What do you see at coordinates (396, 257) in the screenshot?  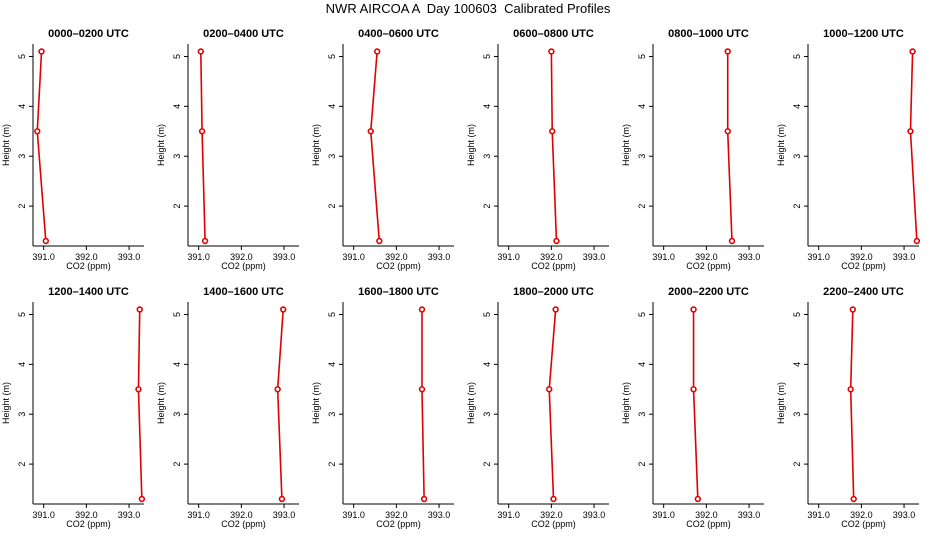 I see `panel-3-x-tick-label: 392.0` at bounding box center [396, 257].